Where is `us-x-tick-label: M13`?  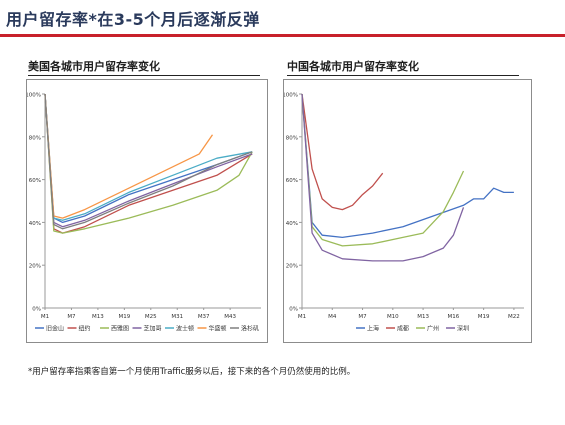 us-x-tick-label: M13 is located at coordinates (98, 317).